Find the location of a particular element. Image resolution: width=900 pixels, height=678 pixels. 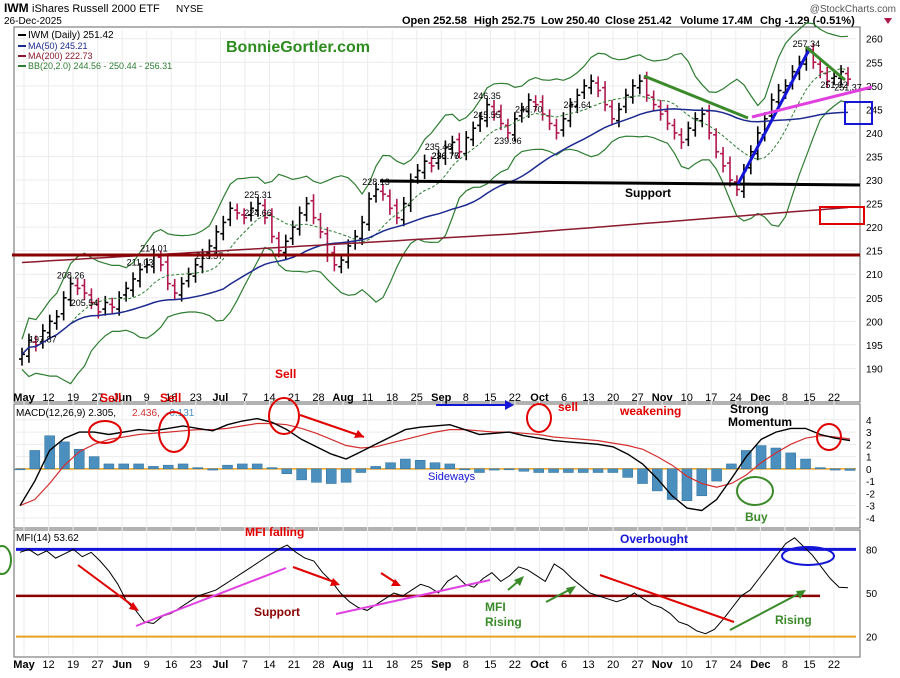

macd-legend: MACD(12,26,9) 2.305, is located at coordinates (66, 413).